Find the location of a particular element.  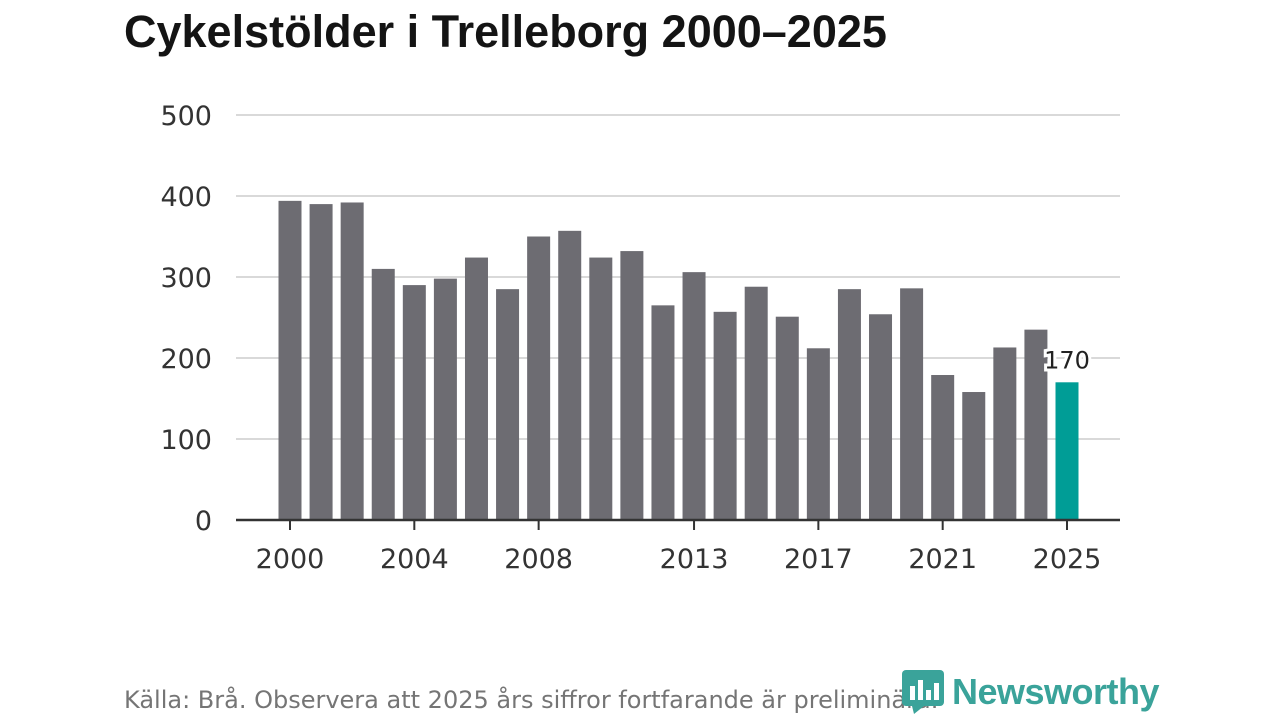

bar-2021 is located at coordinates (943, 447).